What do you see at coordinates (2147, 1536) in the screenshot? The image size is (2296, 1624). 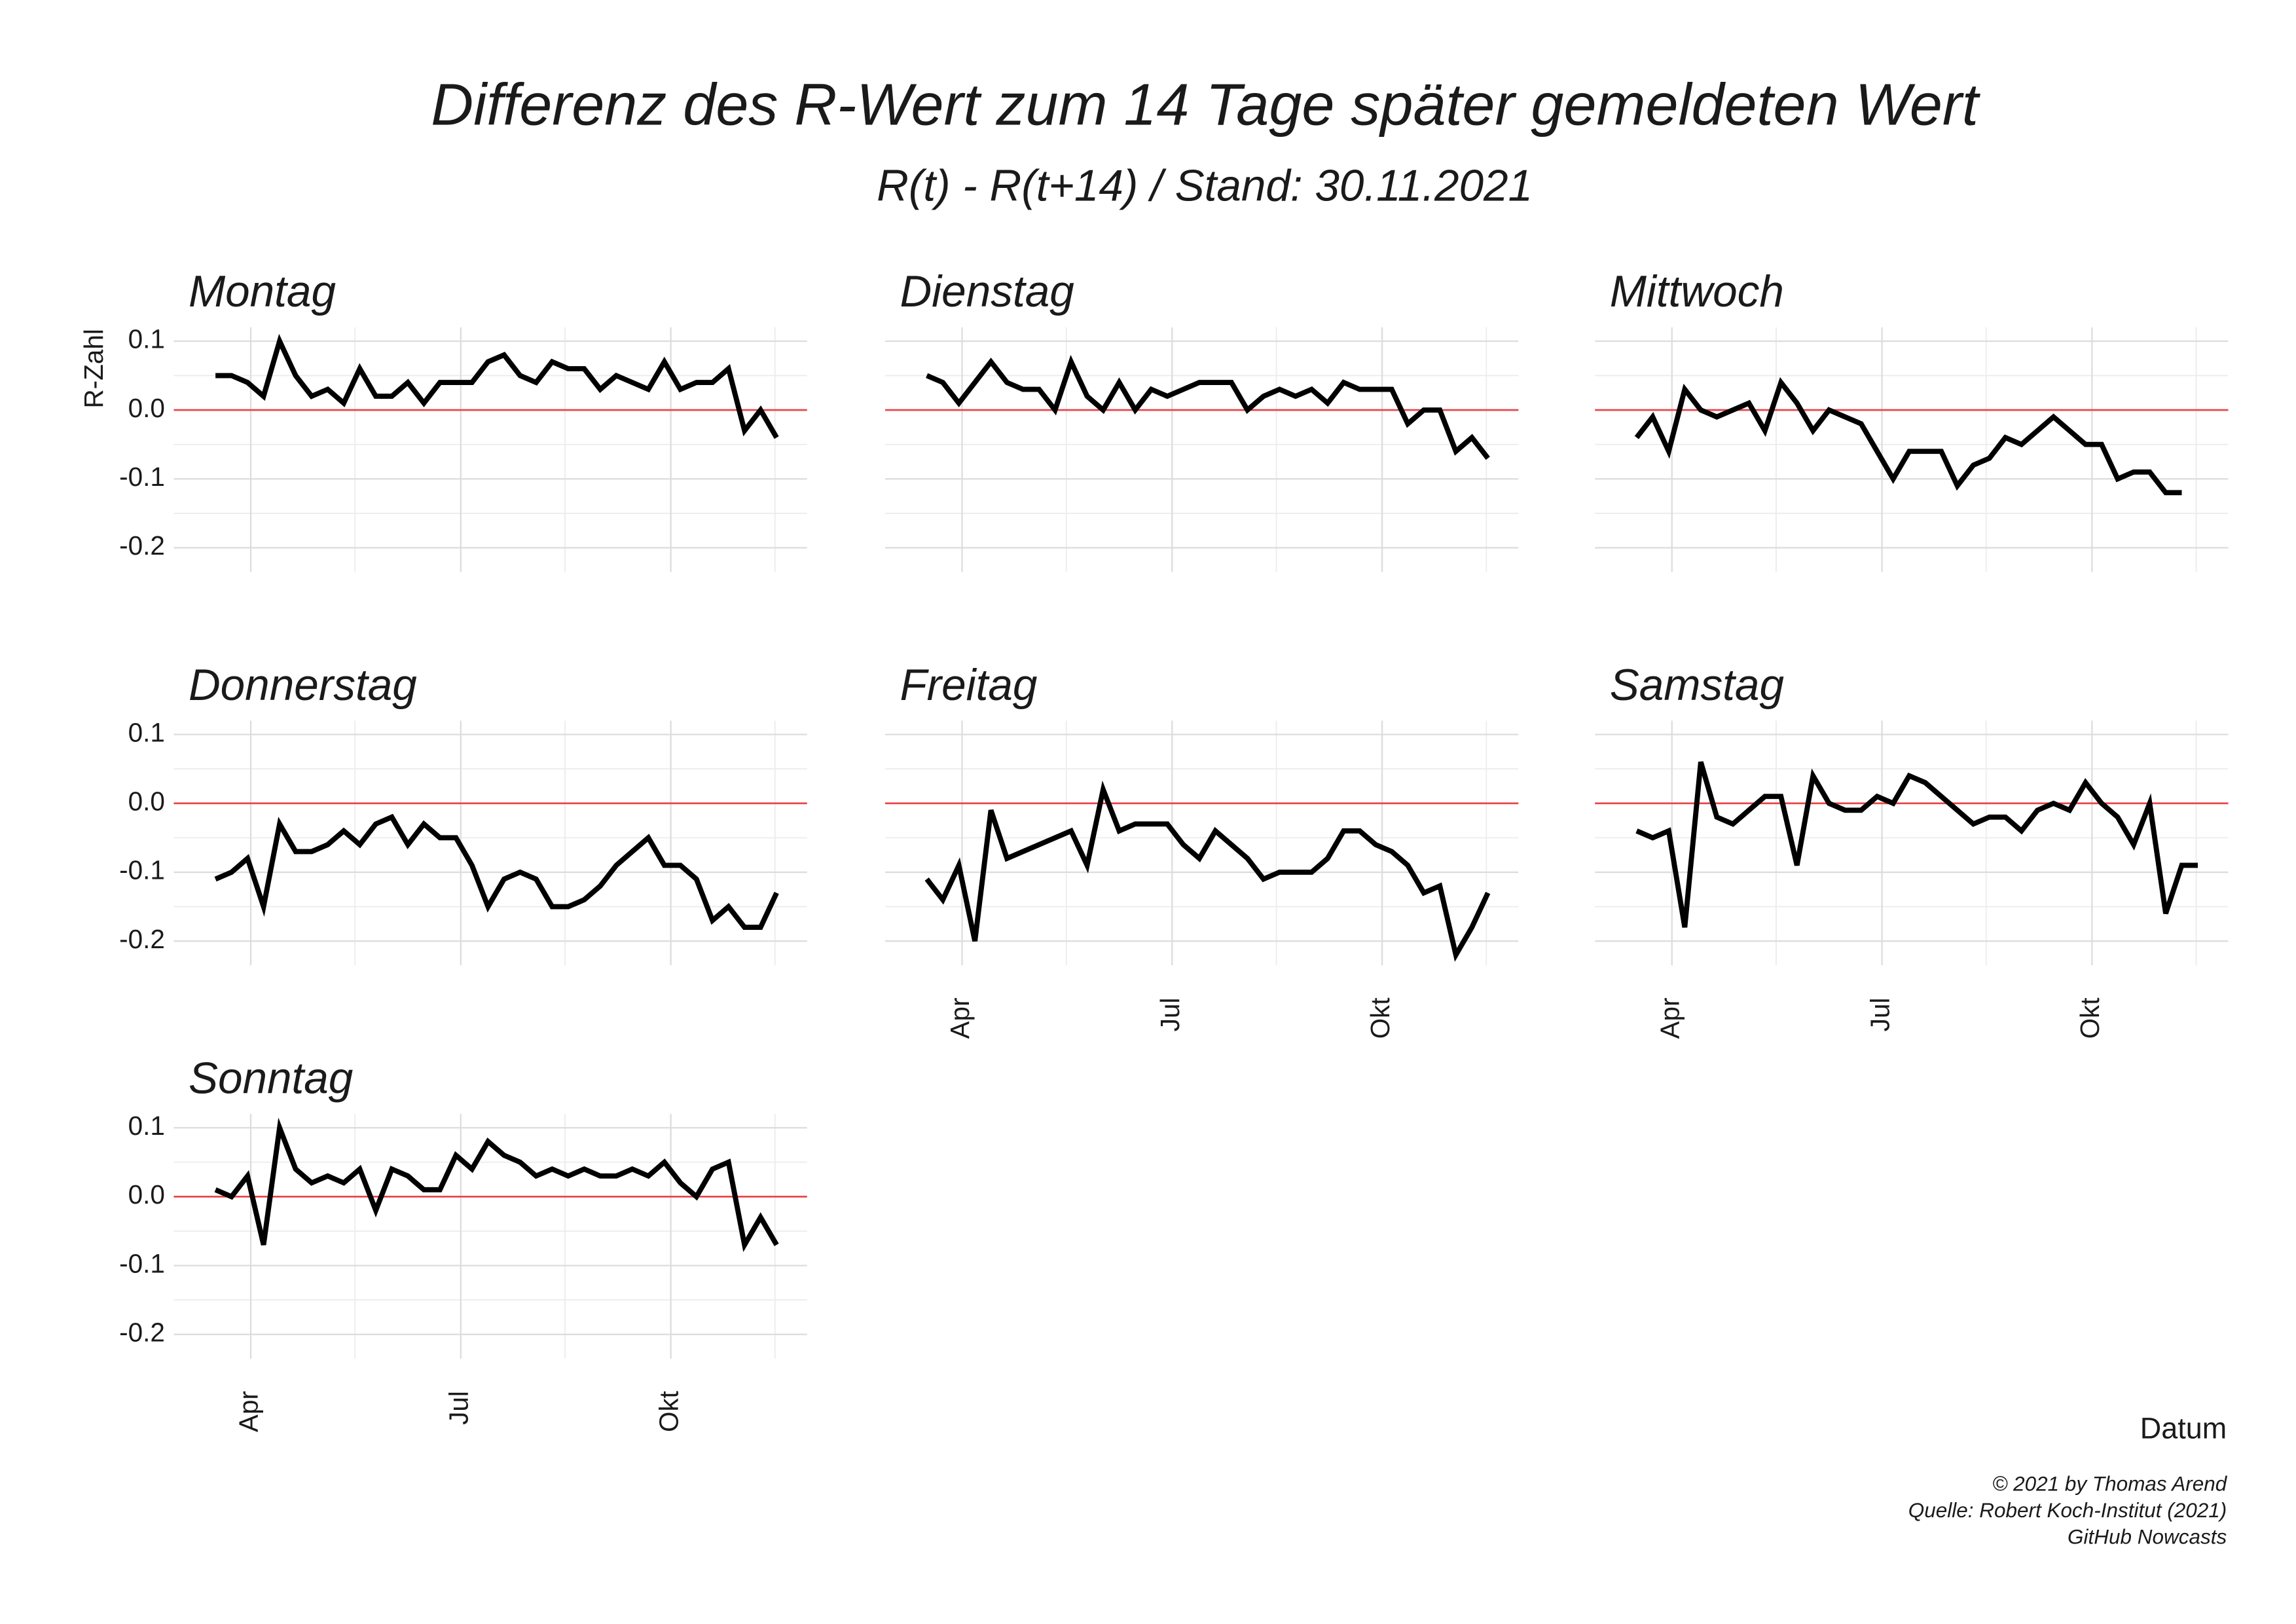 I see `caption: GitHub Nowcasts` at bounding box center [2147, 1536].